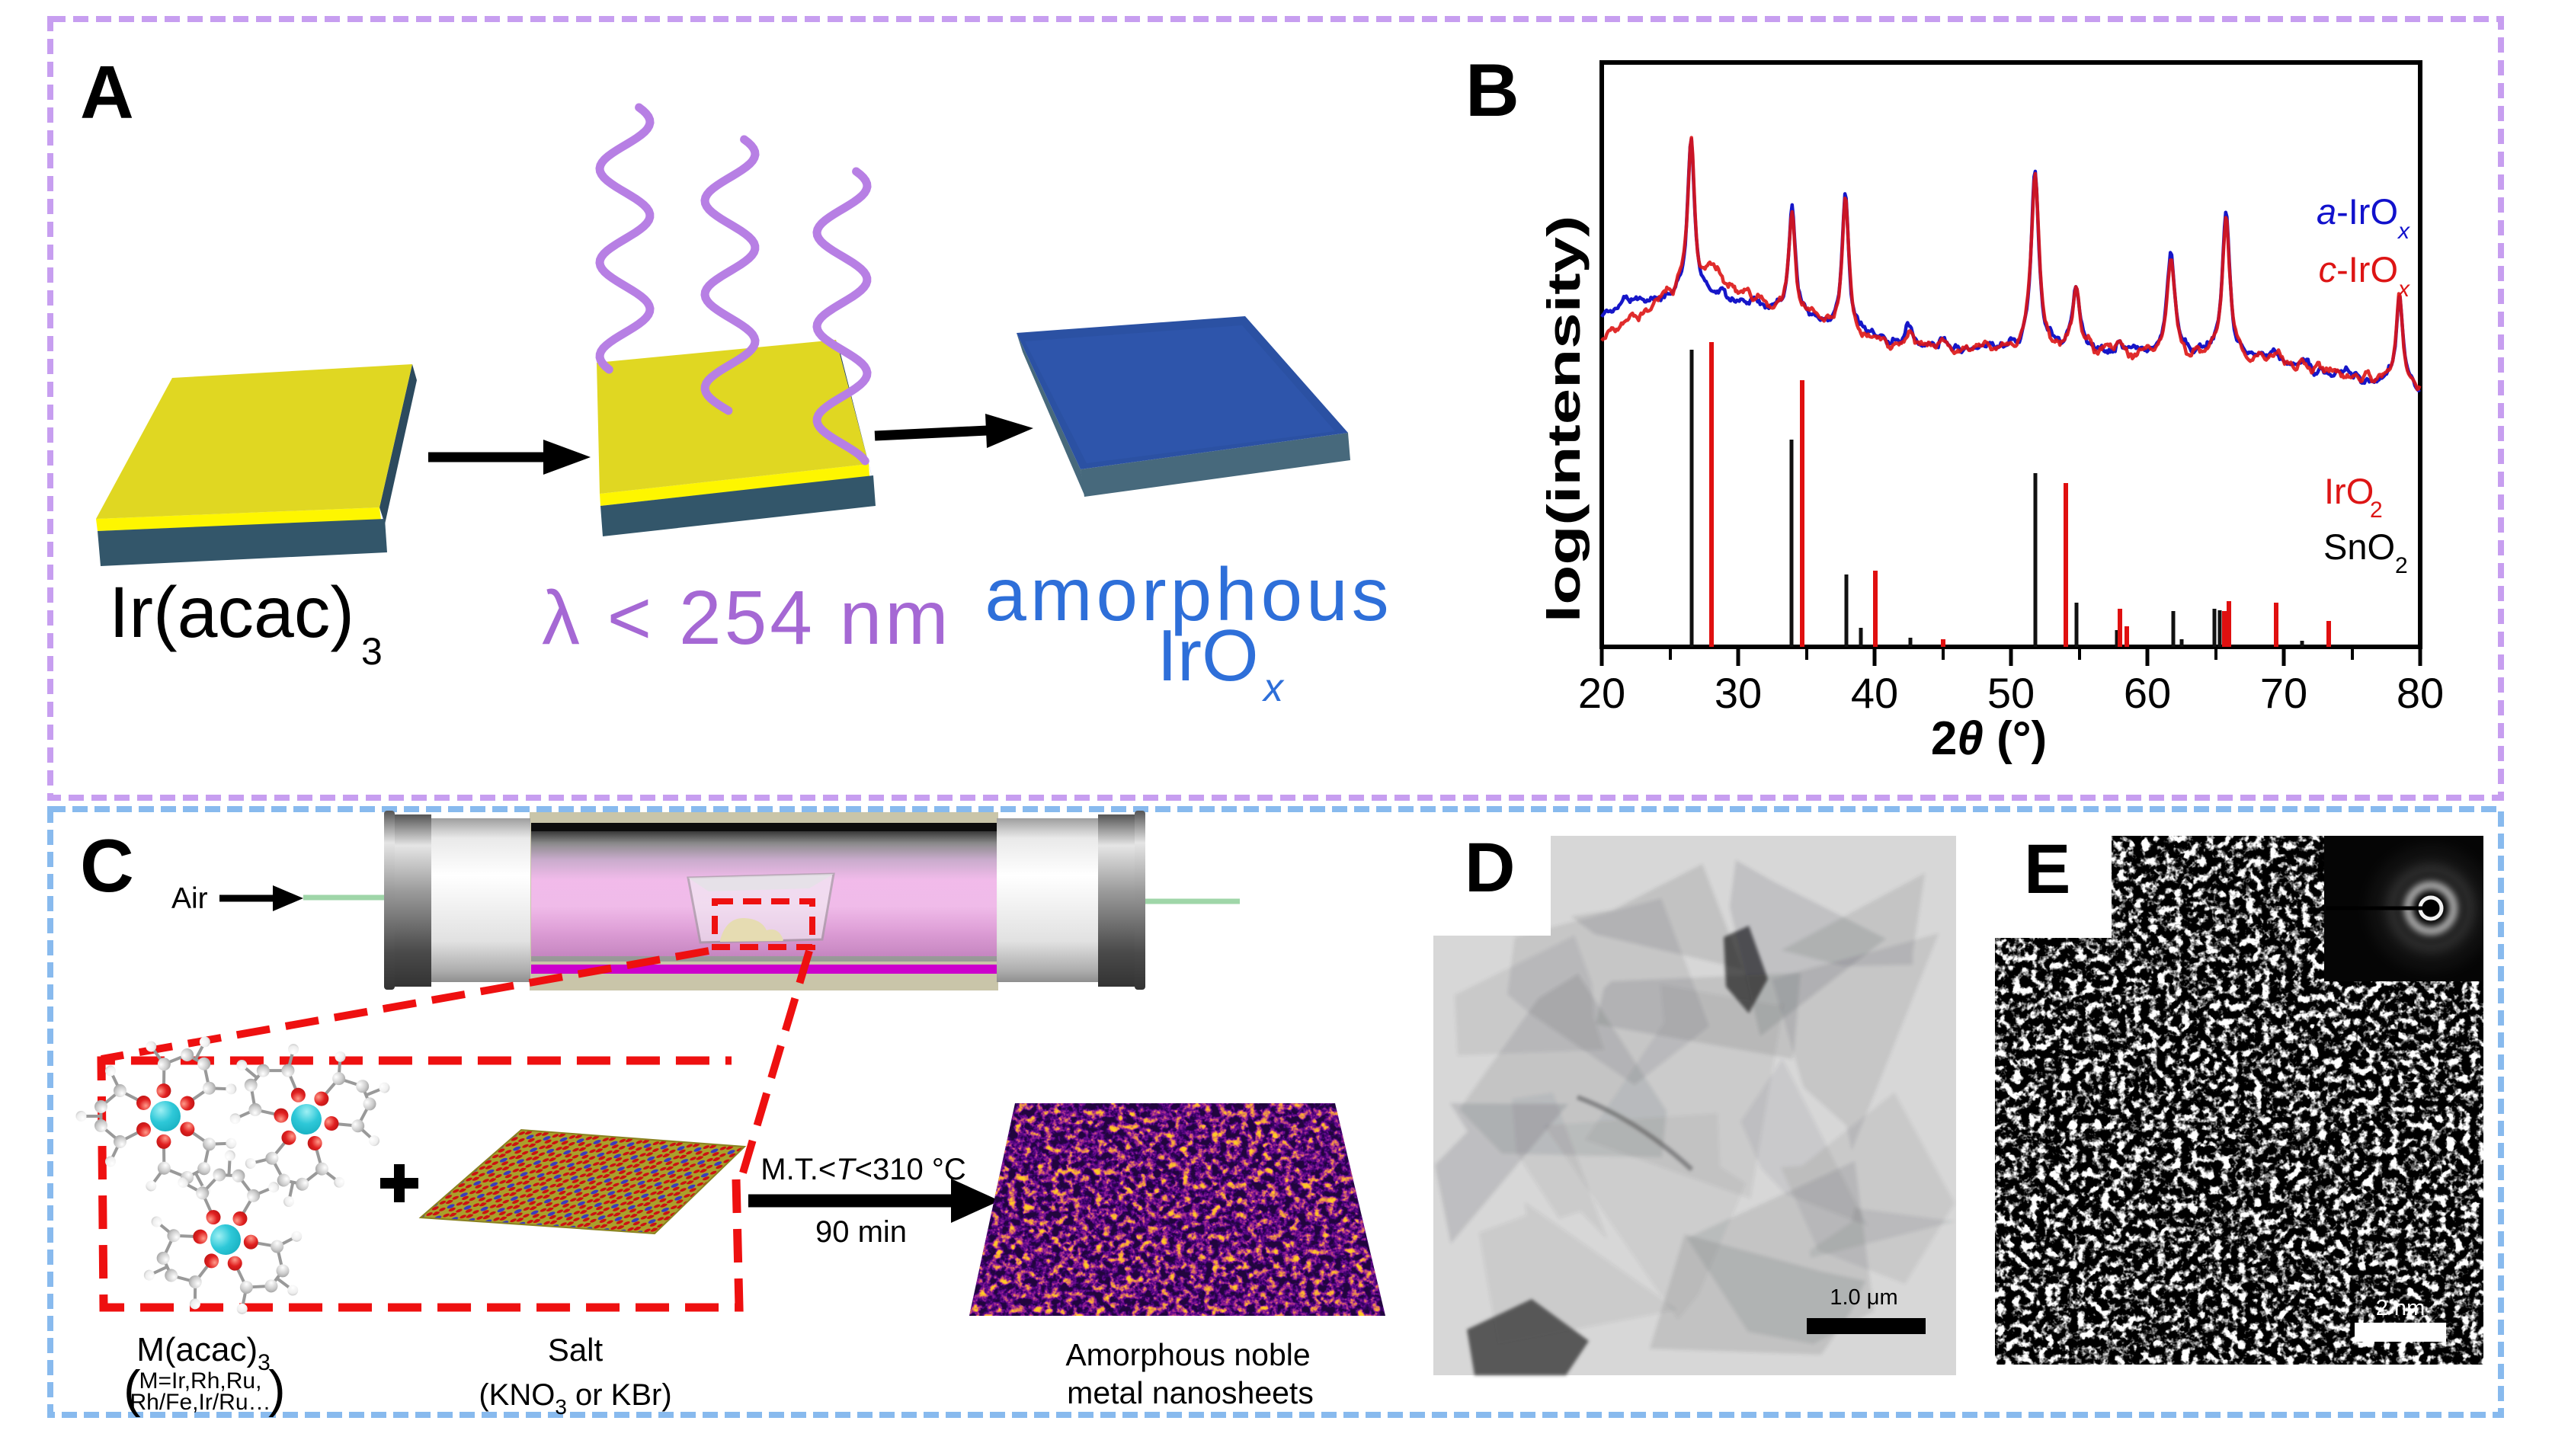 The image size is (2552, 1456). What do you see at coordinates (576, 1350) in the screenshot?
I see `svg-text: Salt` at bounding box center [576, 1350].